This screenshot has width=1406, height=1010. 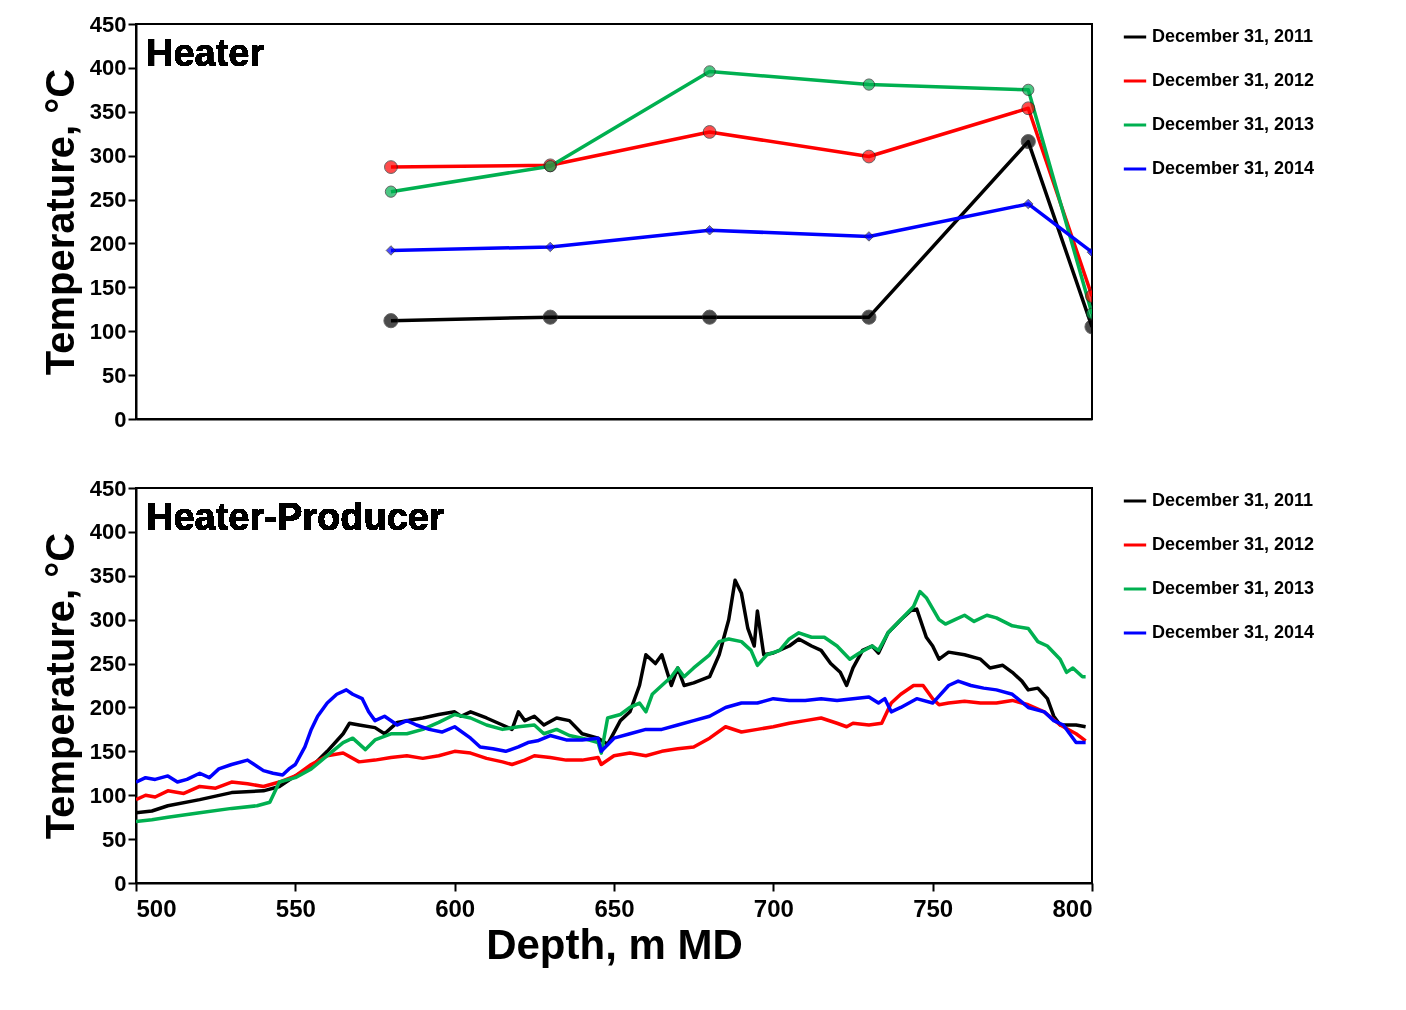 I want to click on chart-title: Heater-Producer, so click(x=295, y=517).